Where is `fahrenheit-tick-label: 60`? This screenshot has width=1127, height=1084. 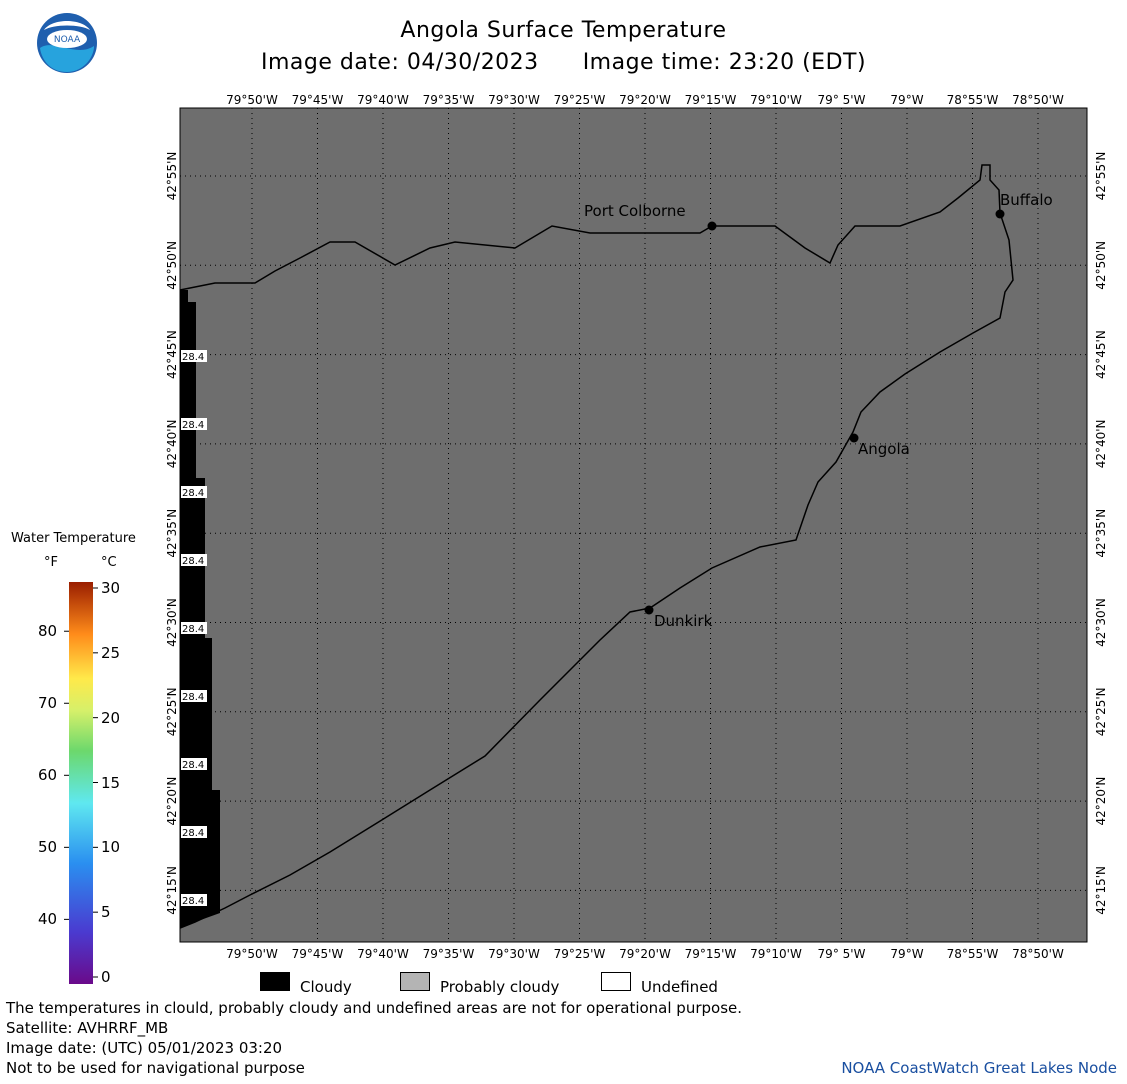 fahrenheit-tick-label: 60 is located at coordinates (48, 775).